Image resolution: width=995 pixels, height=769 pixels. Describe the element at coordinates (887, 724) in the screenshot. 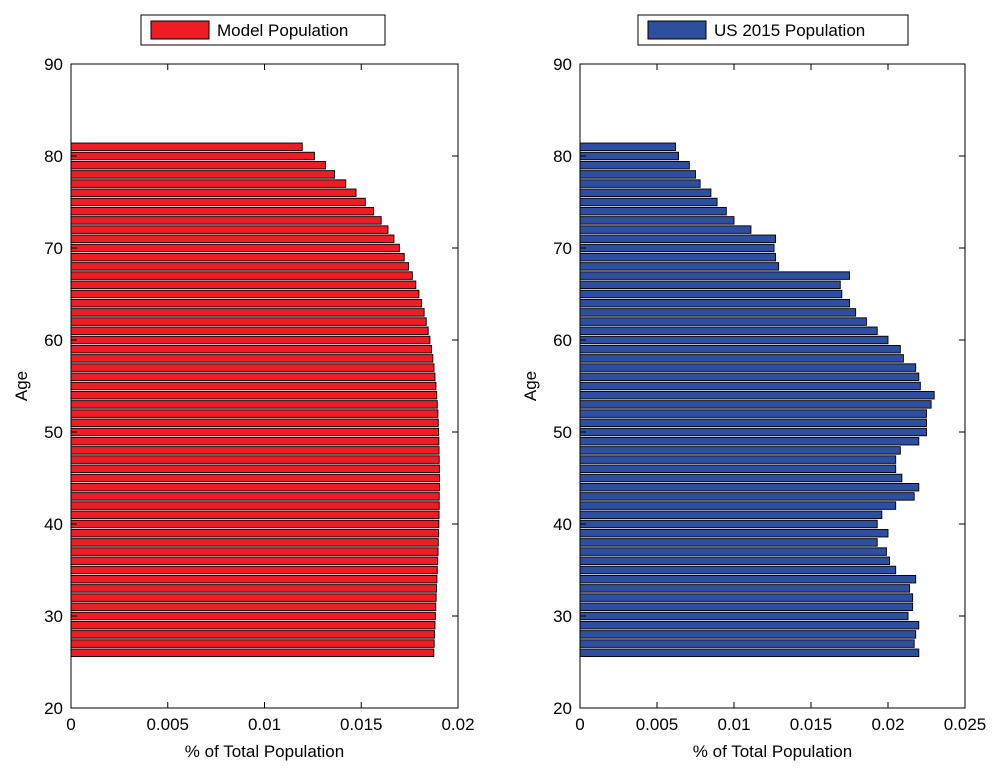

I see `x-tick-label: 0.02` at that location.